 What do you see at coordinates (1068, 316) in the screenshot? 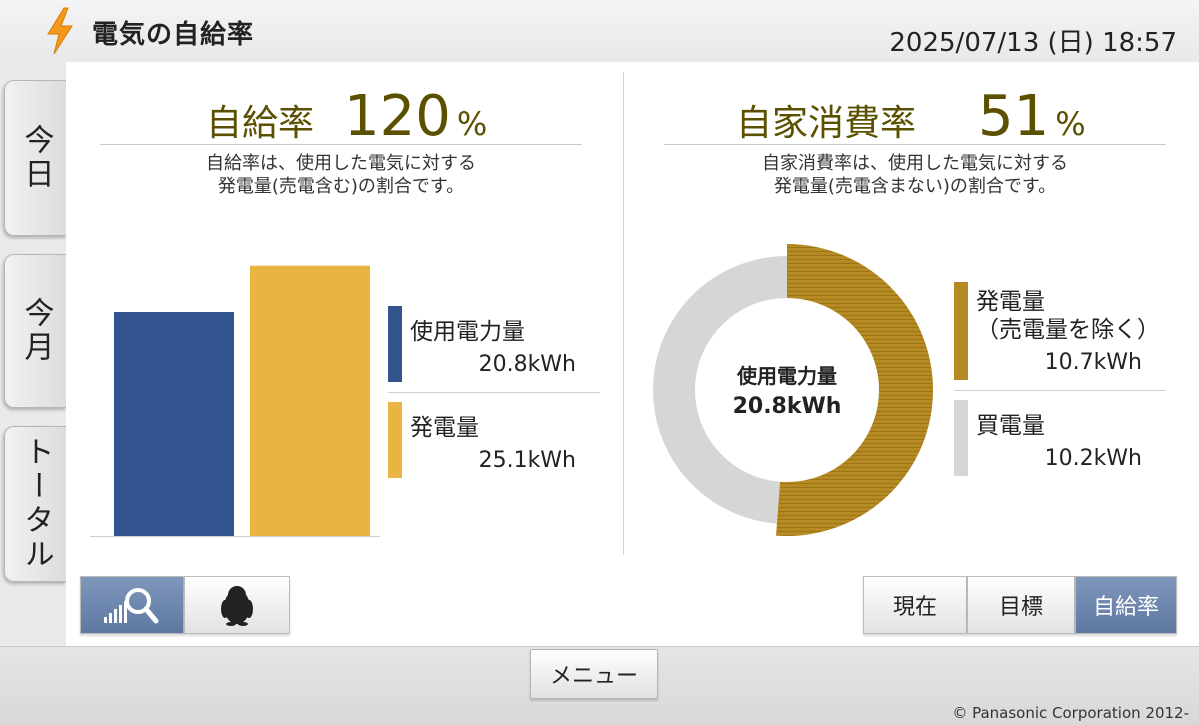
I see `legend-label-self-consumed: 発電量 （売電量を除く）` at bounding box center [1068, 316].